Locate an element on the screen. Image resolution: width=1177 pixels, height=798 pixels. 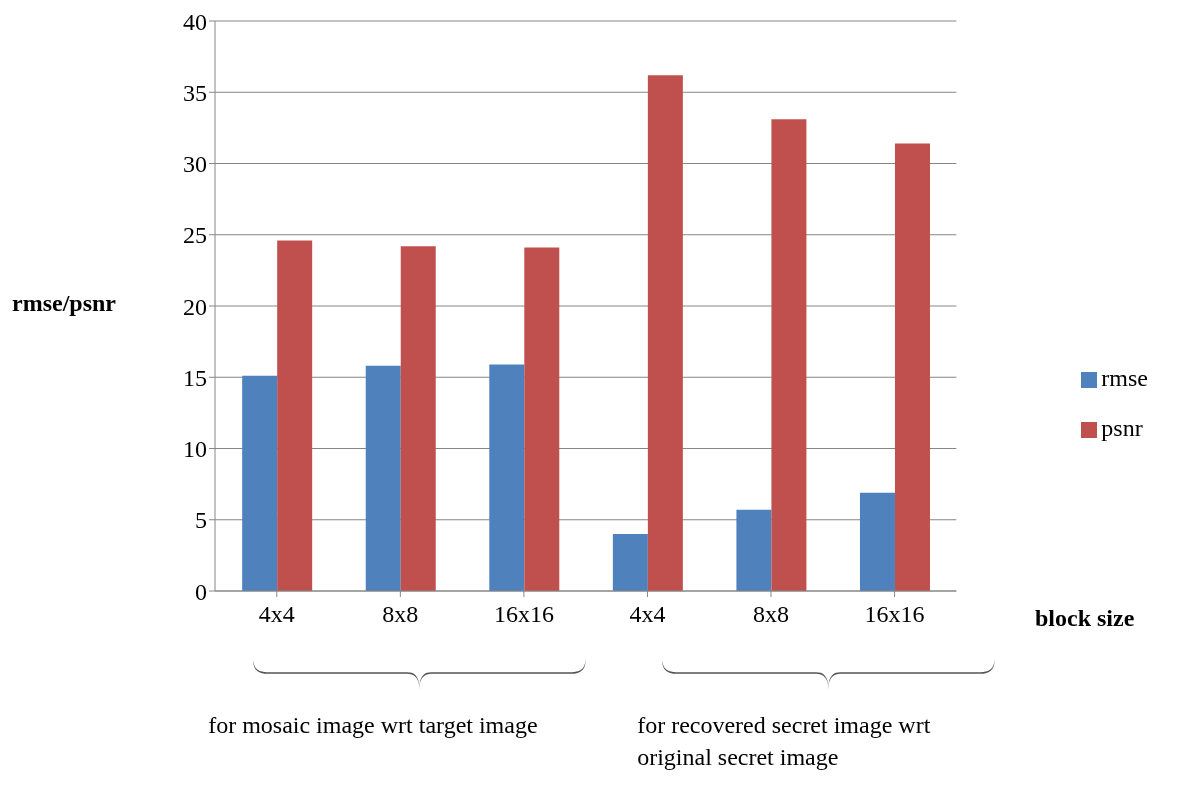
text: for recovered secret image wrt original secret image is located at coordinates (784, 741).